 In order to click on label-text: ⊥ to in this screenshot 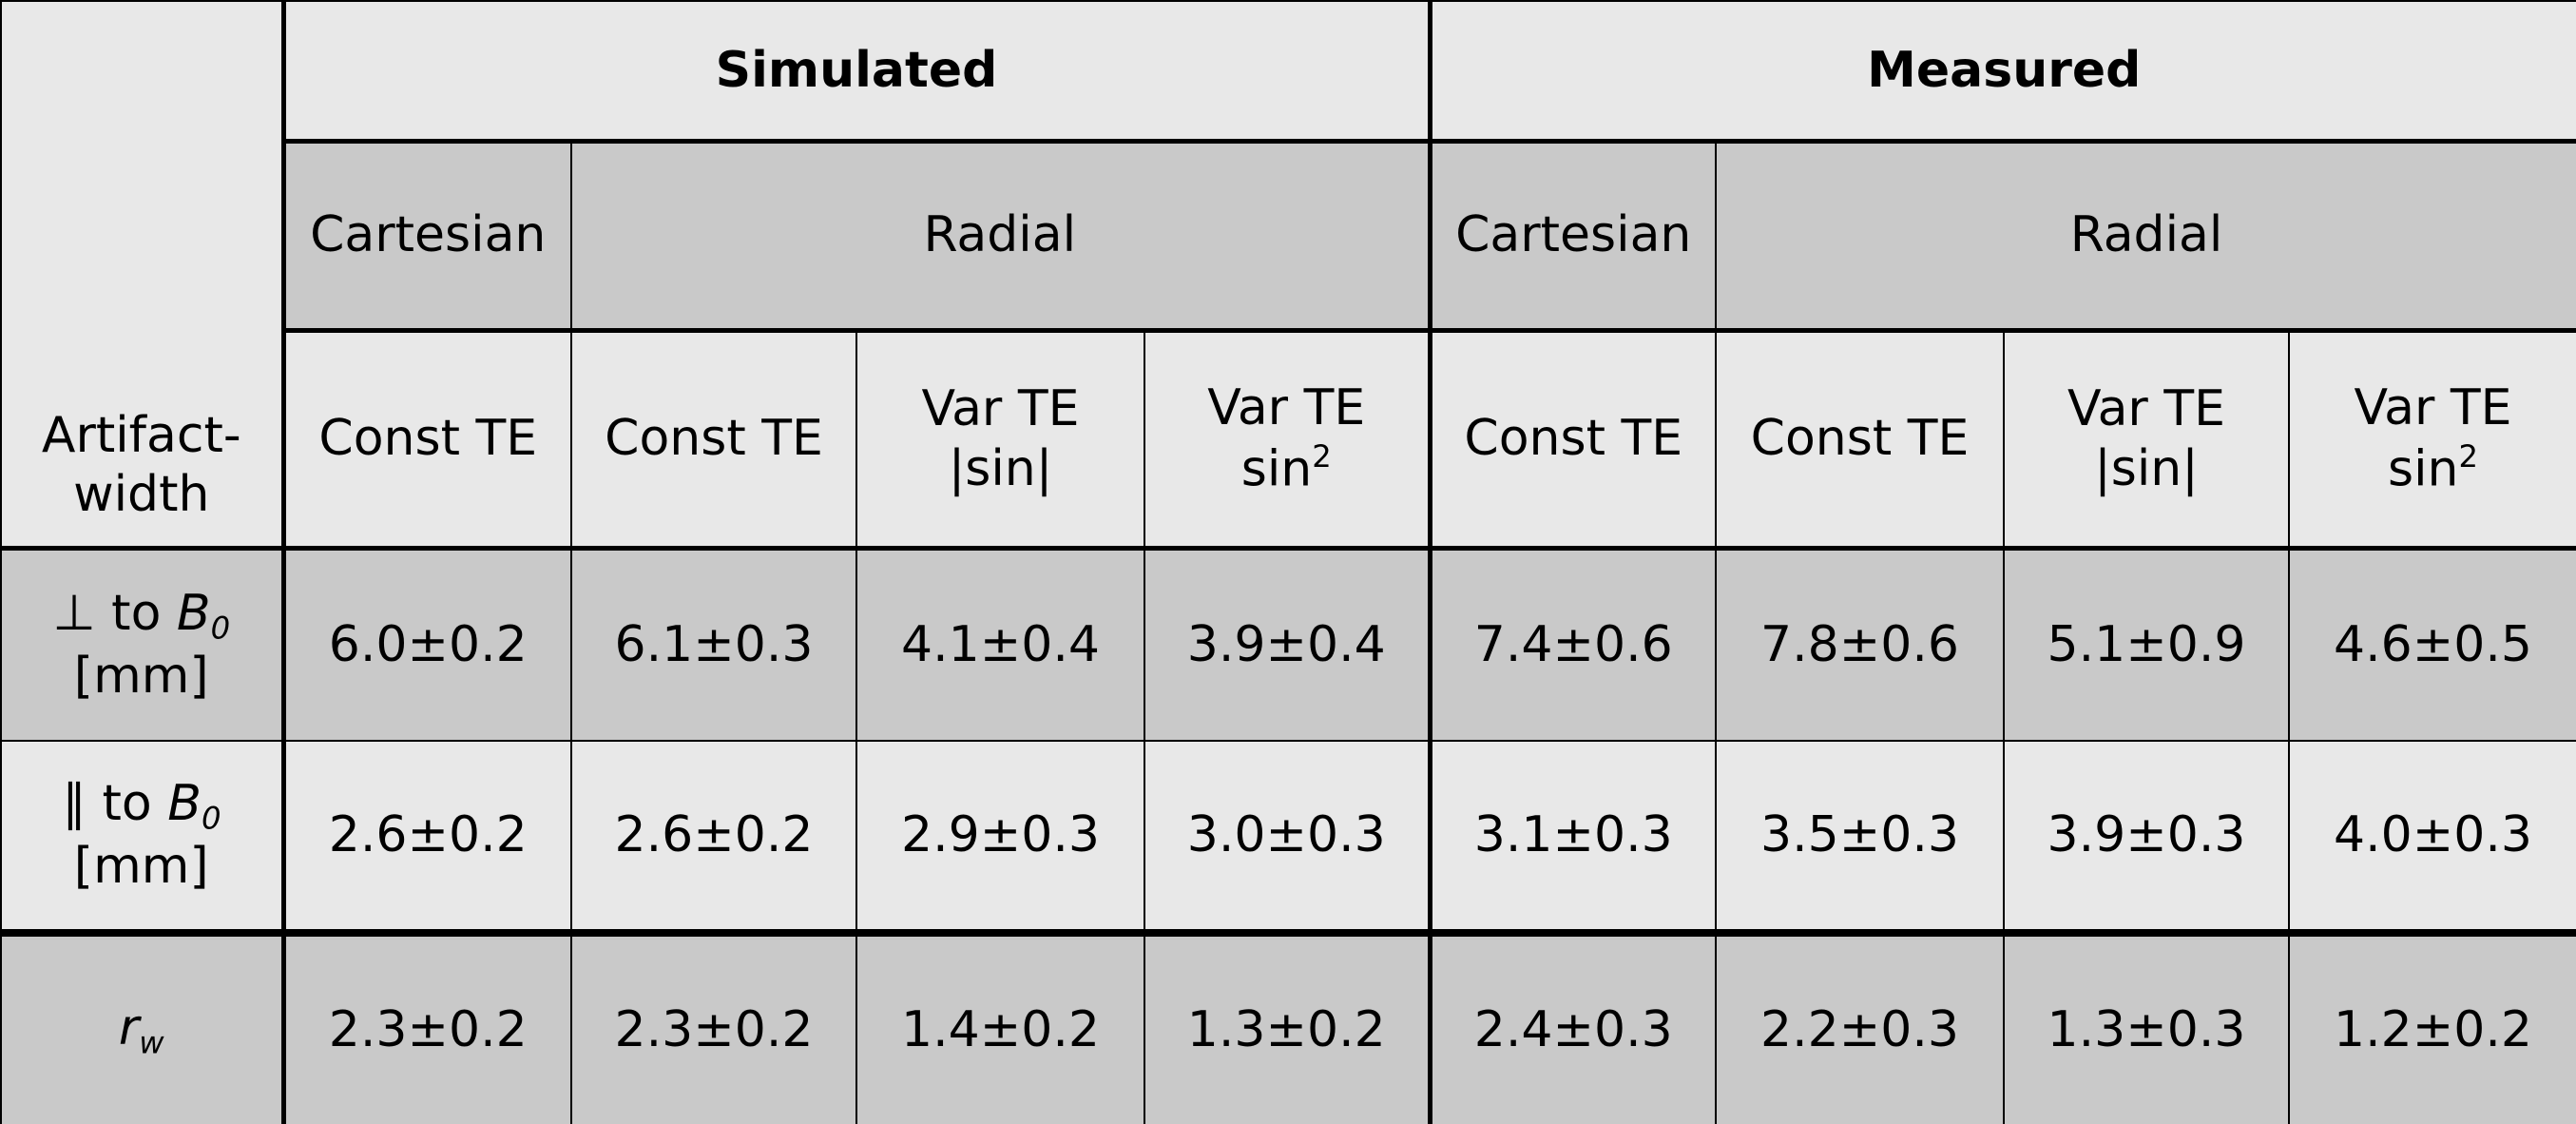, I will do `click(114, 613)`.